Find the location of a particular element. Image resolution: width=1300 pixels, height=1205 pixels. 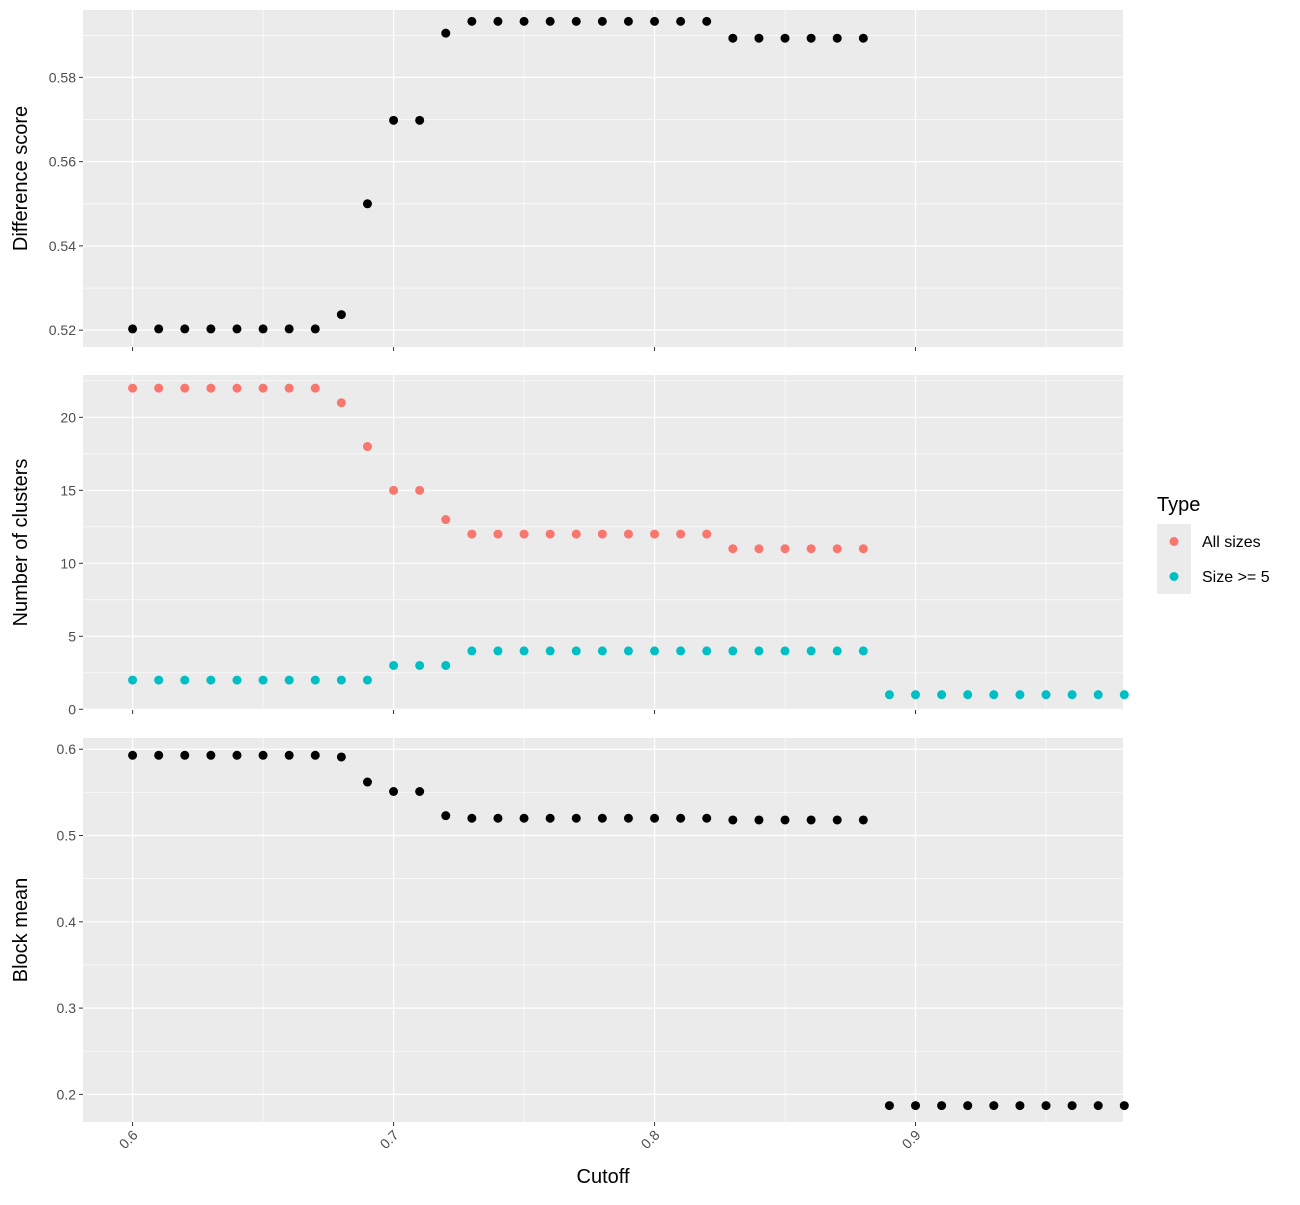

y-tick-label: 10 is located at coordinates (68, 563).